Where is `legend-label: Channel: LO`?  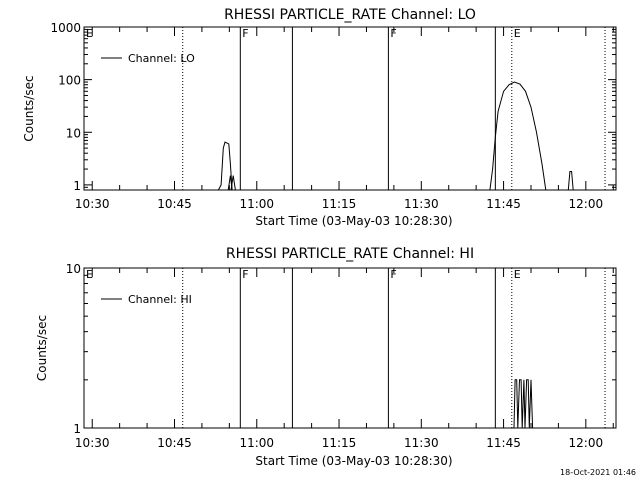
legend-label: Channel: LO is located at coordinates (161, 58).